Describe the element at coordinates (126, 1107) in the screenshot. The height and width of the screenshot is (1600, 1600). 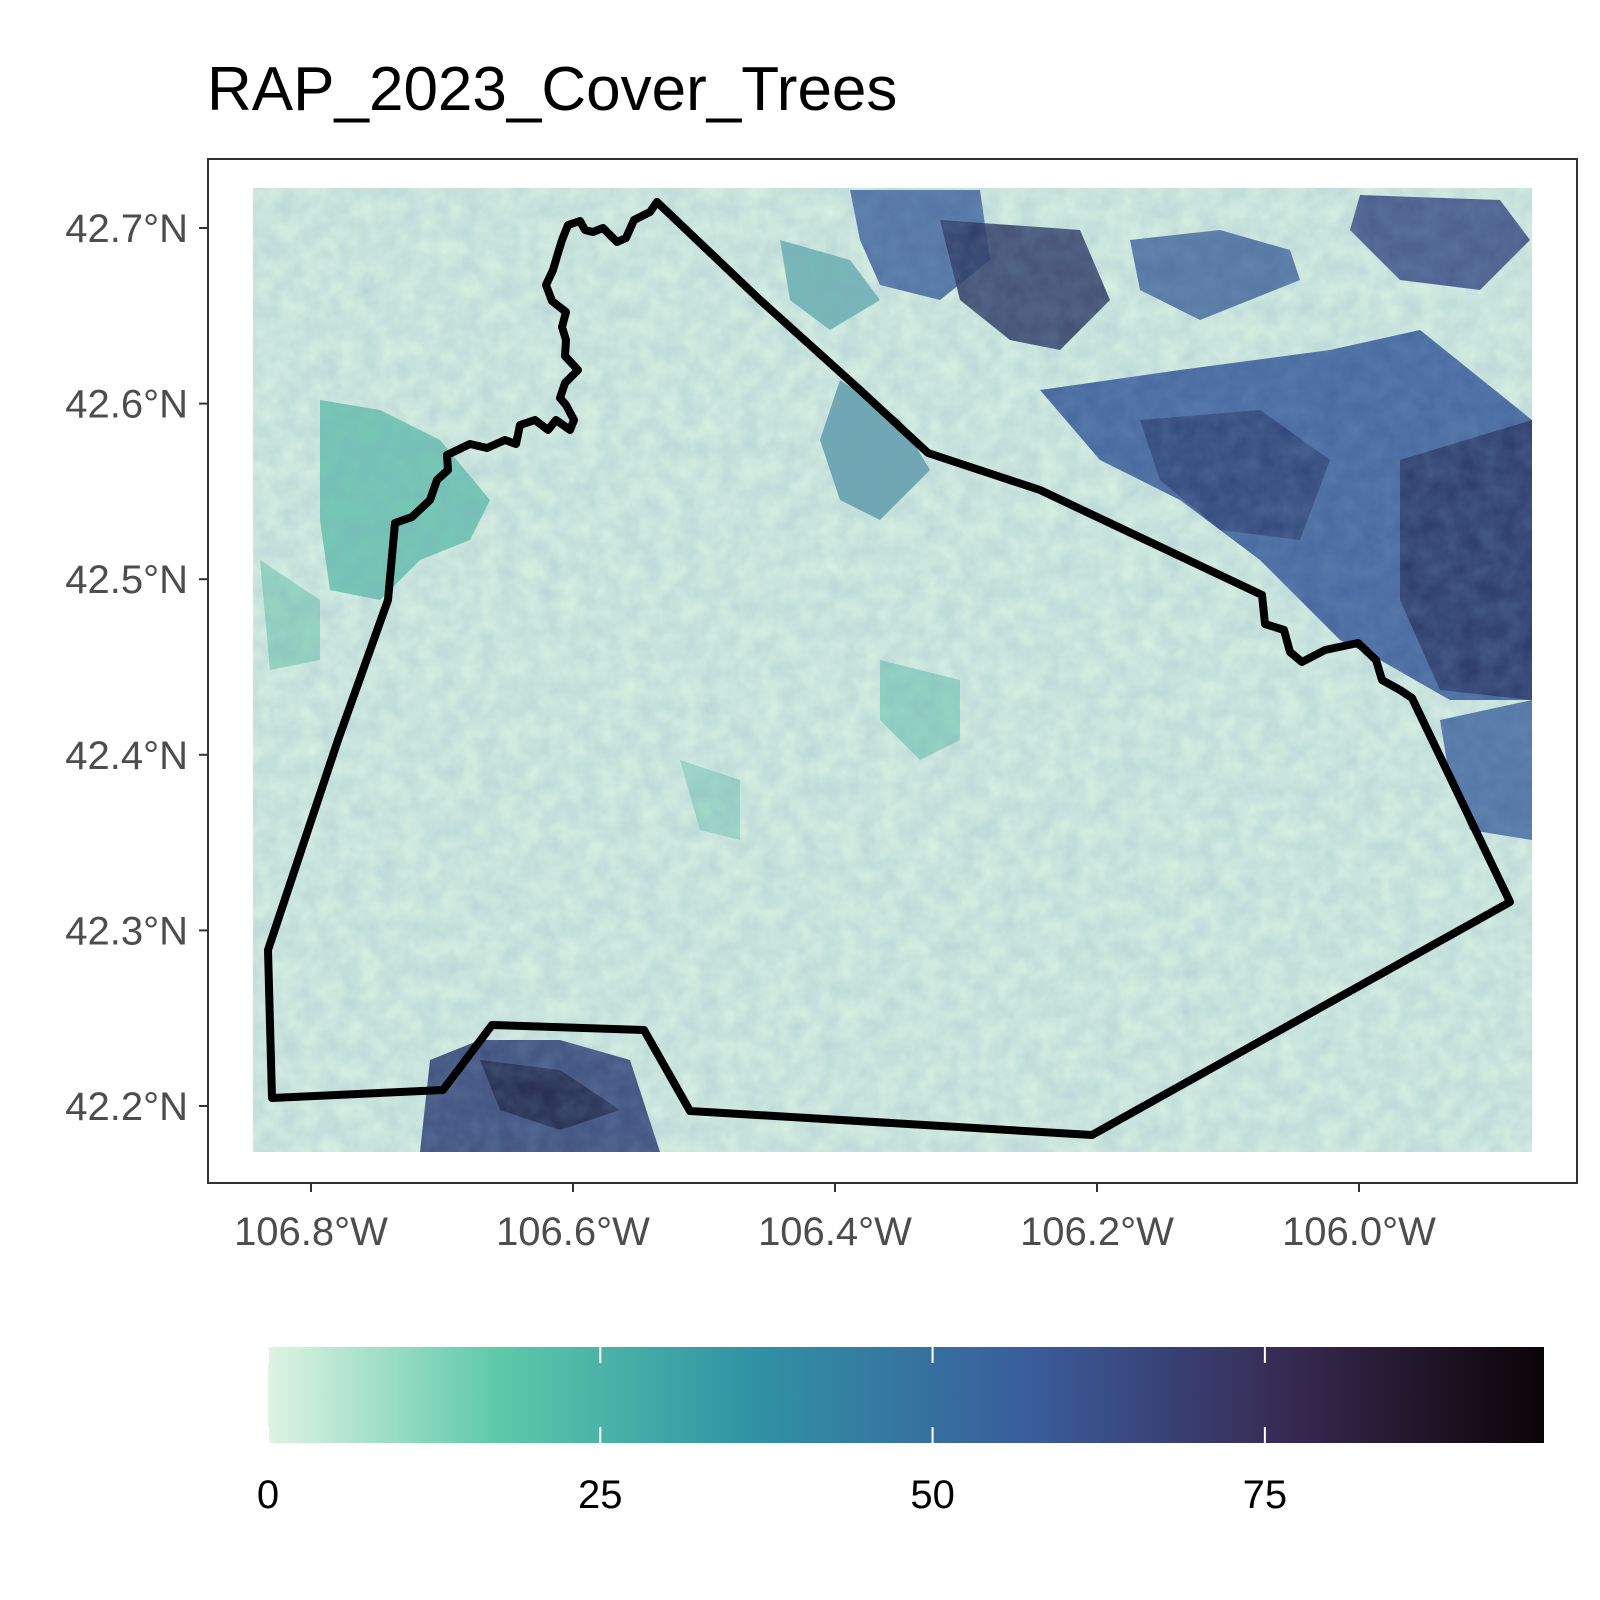
I see `y-tick-label: 42.2°N` at that location.